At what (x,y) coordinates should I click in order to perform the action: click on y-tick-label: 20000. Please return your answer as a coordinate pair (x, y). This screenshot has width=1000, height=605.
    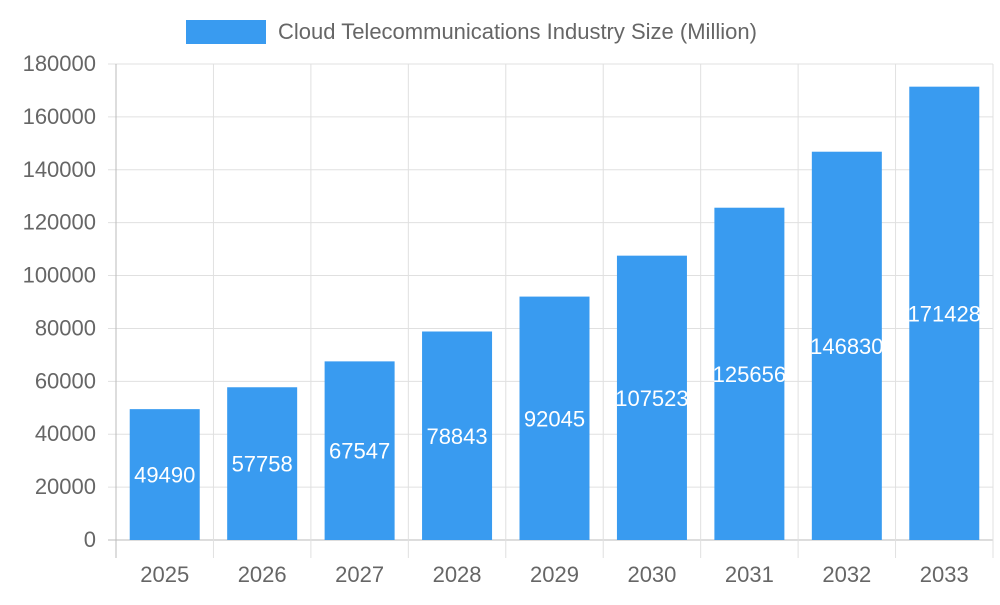
    Looking at the image, I should click on (65, 486).